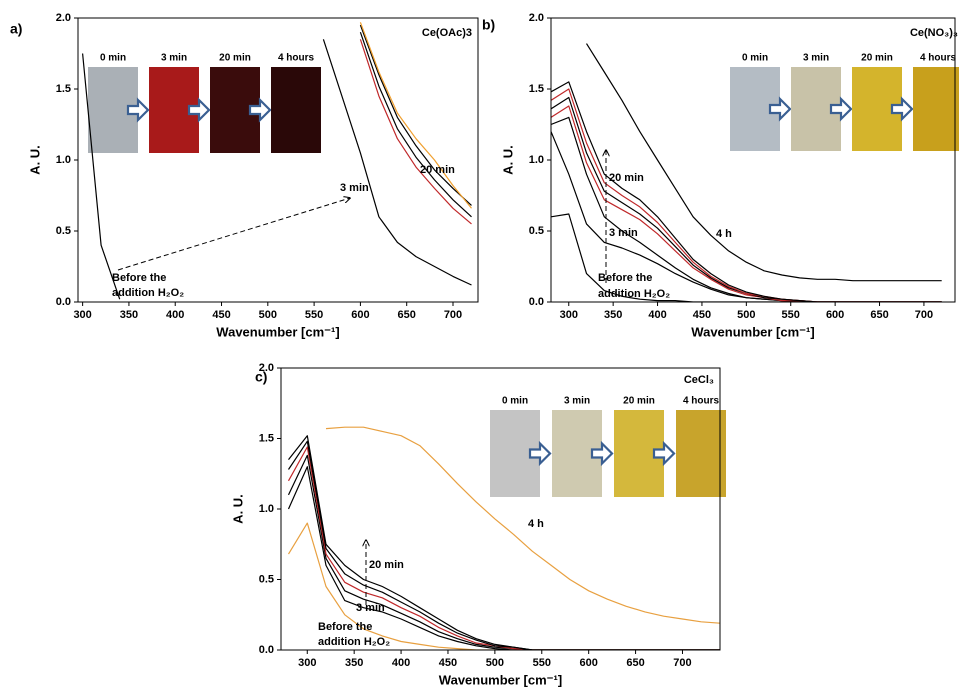 The image size is (959, 696). I want to click on panel-label: c), so click(261, 377).